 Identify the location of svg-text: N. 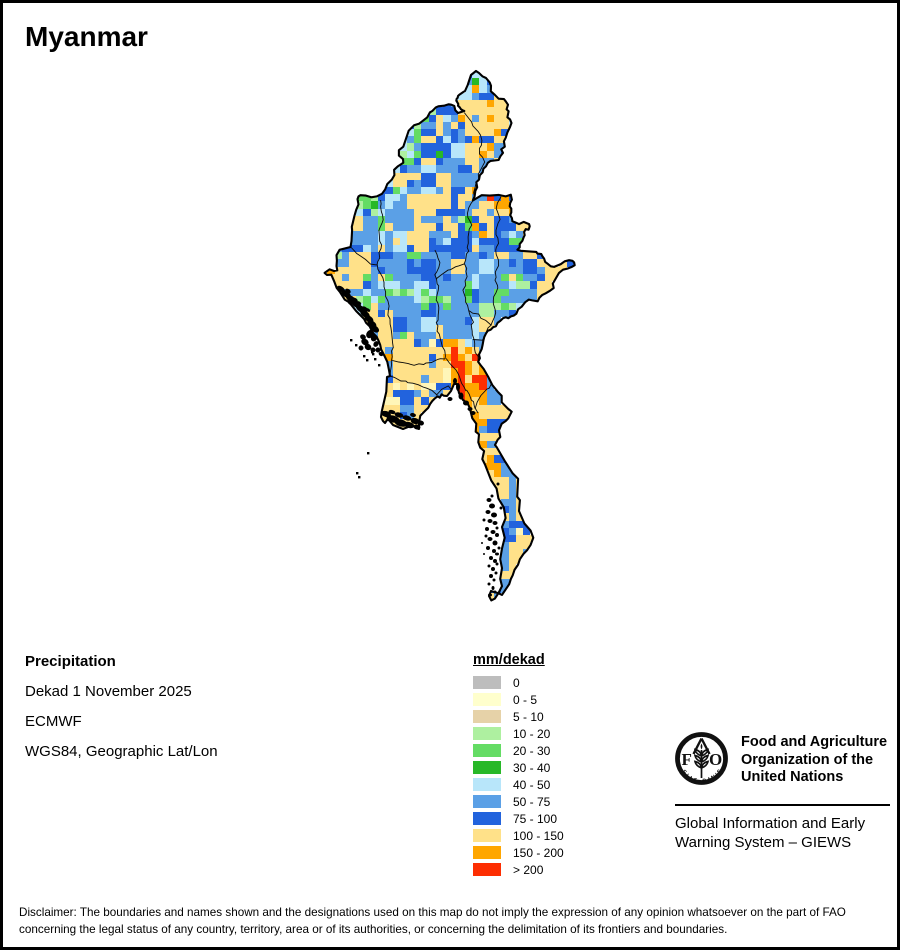
(713, 777).